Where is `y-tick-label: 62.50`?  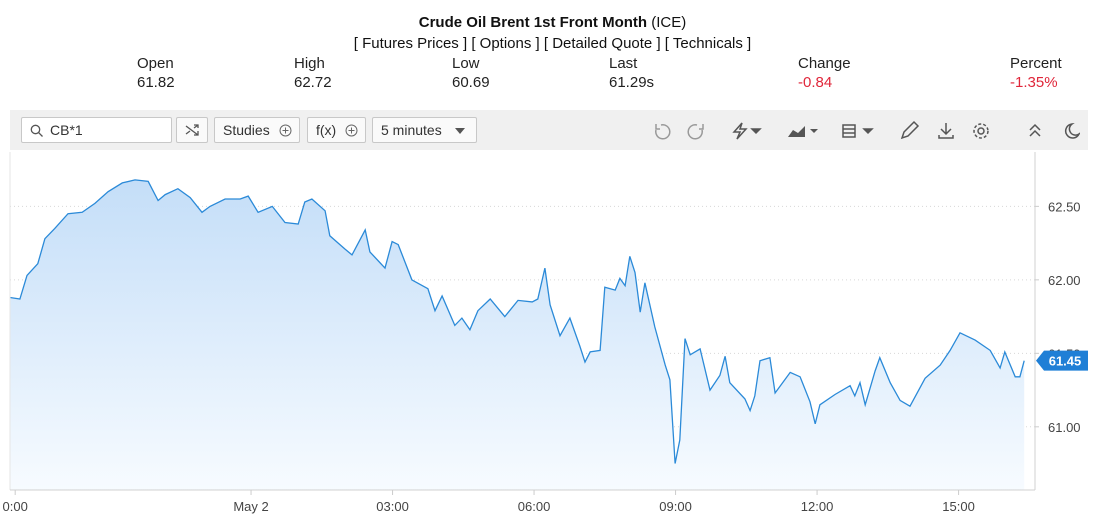
y-tick-label: 62.50 is located at coordinates (1064, 206).